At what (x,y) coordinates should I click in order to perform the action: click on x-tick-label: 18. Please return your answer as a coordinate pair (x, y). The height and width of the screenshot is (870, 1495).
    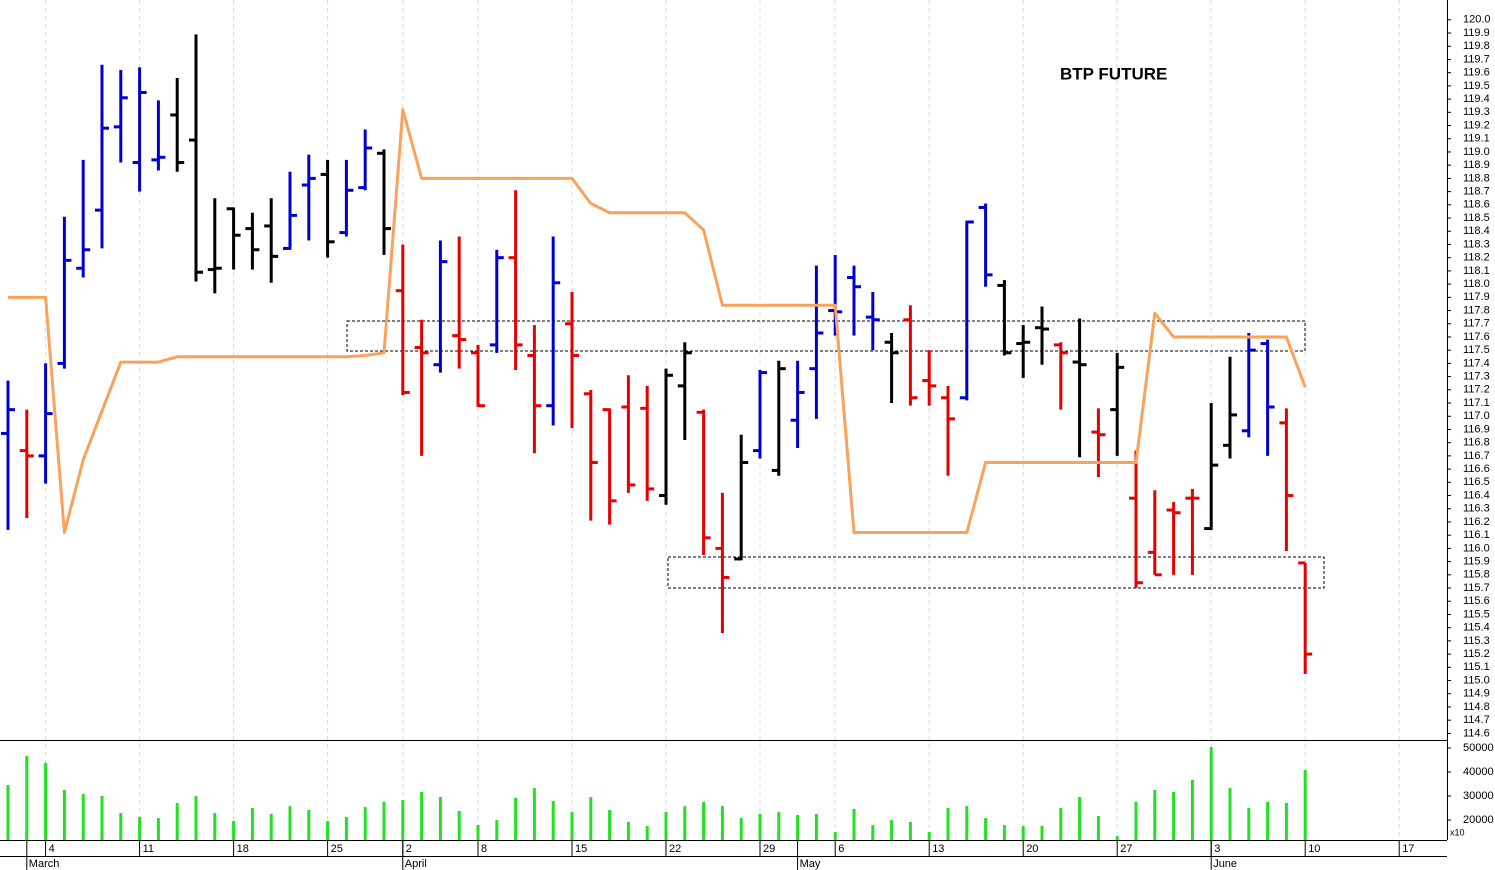
    Looking at the image, I should click on (243, 849).